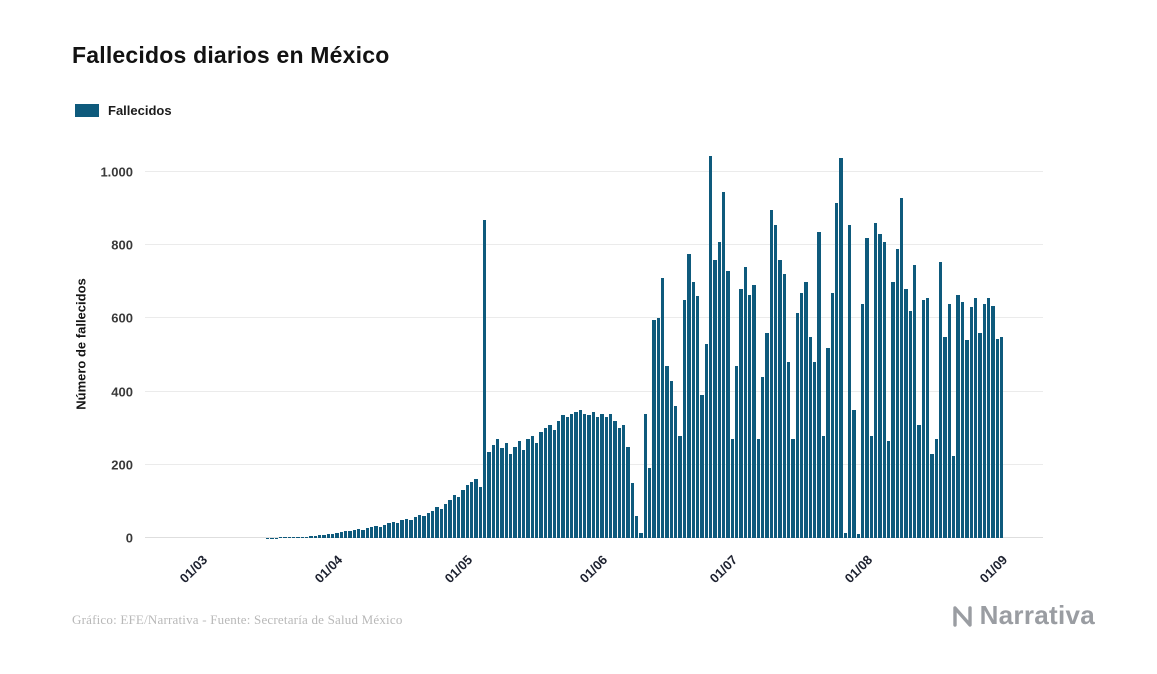 This screenshot has height=674, width=1157. I want to click on y-axis-tick-label: 200, so click(122, 465).